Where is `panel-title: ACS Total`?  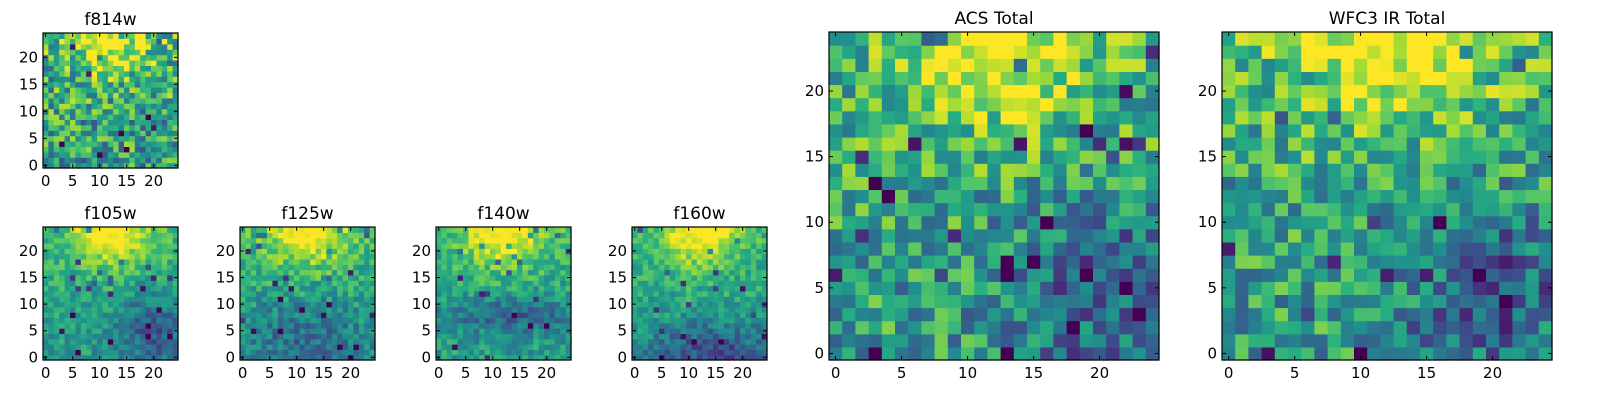
panel-title: ACS Total is located at coordinates (993, 19).